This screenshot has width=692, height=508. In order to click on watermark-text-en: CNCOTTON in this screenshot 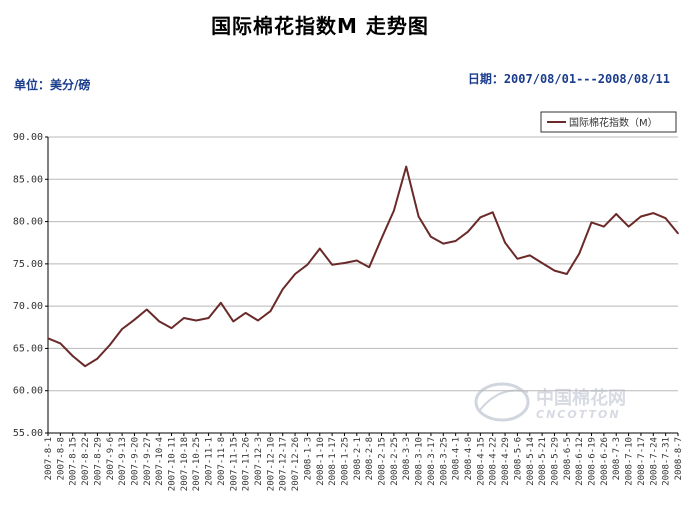, I will do `click(578, 414)`.